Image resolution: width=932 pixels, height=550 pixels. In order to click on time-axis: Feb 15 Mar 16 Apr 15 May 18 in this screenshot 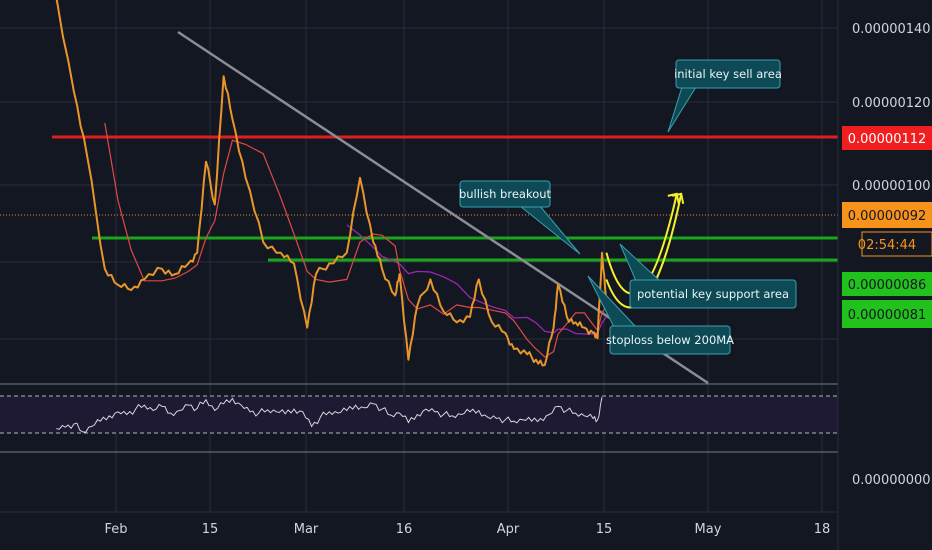, I will do `click(419, 524)`.